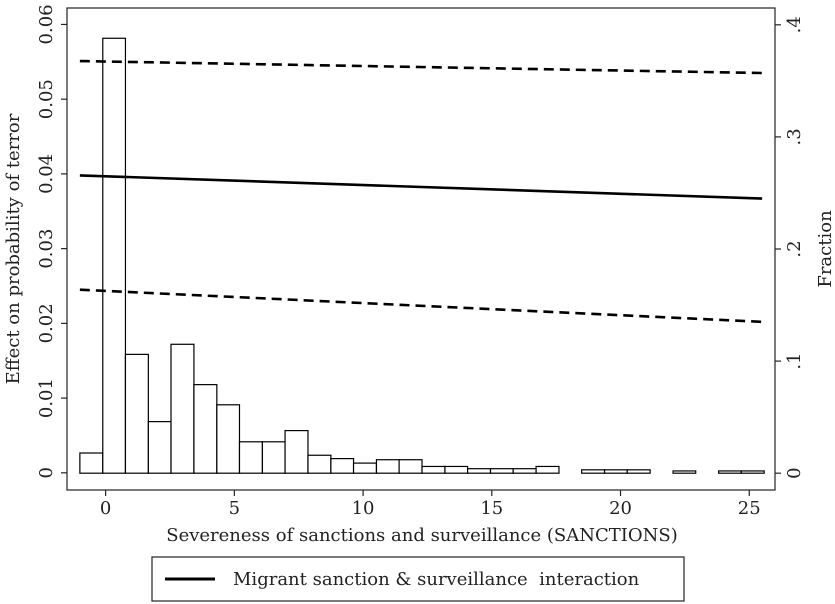 The height and width of the screenshot is (604, 835). I want to click on y-tick-label: 0.02, so click(46, 323).